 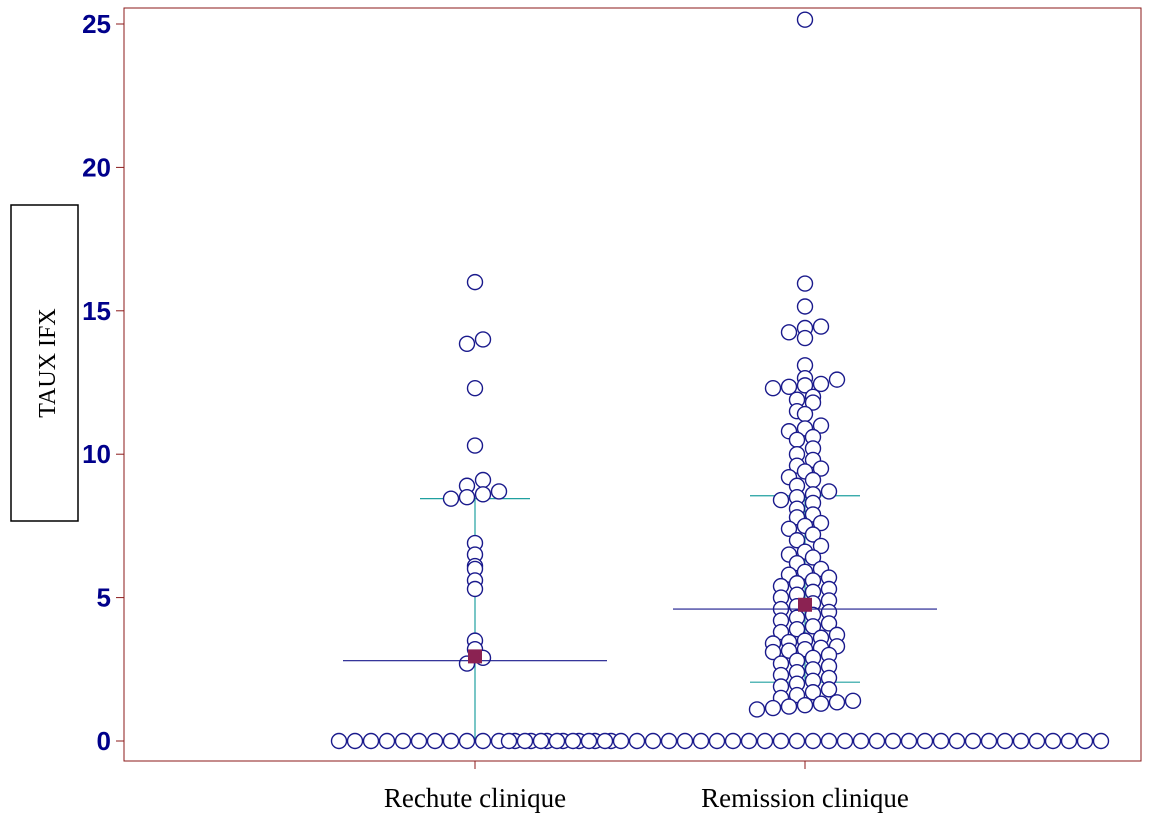 I want to click on y-tick-label: 10, so click(x=96, y=454).